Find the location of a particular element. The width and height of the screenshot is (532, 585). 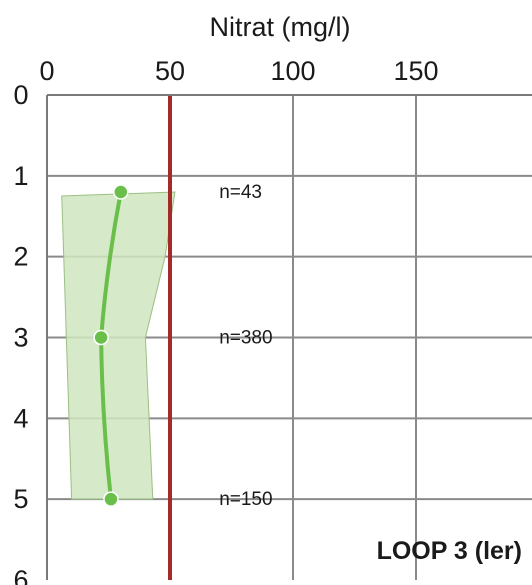

x-axis-title: Nitrat (mg/l) is located at coordinates (280, 27).